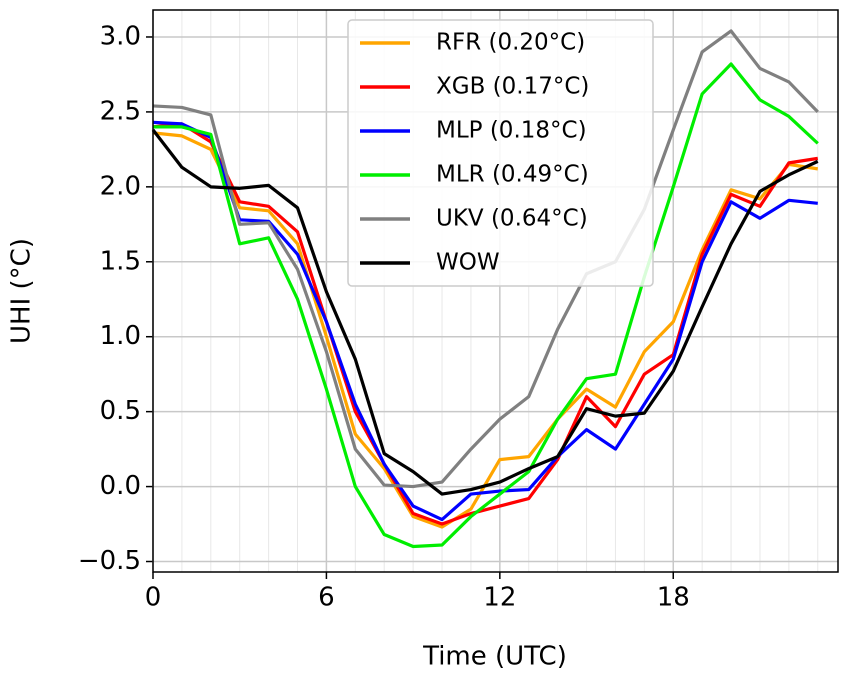 This screenshot has width=852, height=677. What do you see at coordinates (468, 263) in the screenshot?
I see `legend-label: WOW` at bounding box center [468, 263].